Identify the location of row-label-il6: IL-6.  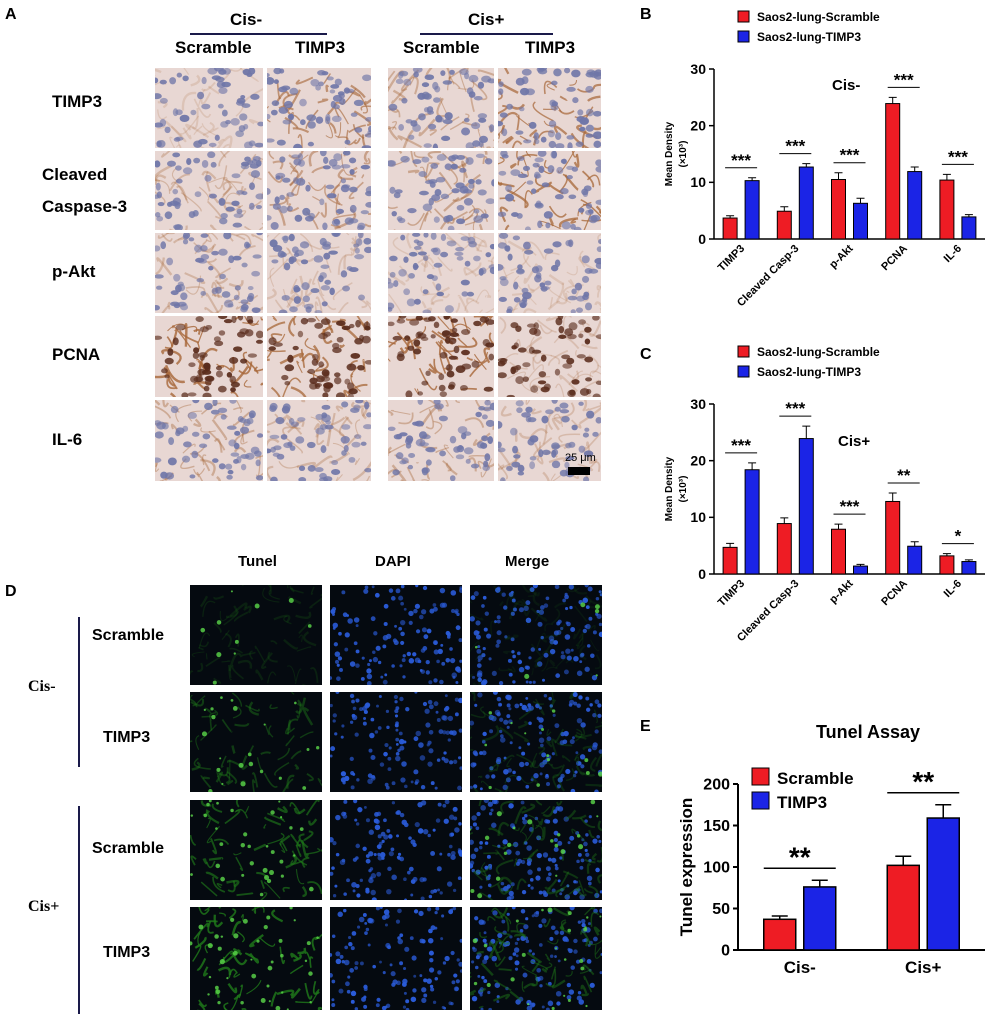
(67, 439).